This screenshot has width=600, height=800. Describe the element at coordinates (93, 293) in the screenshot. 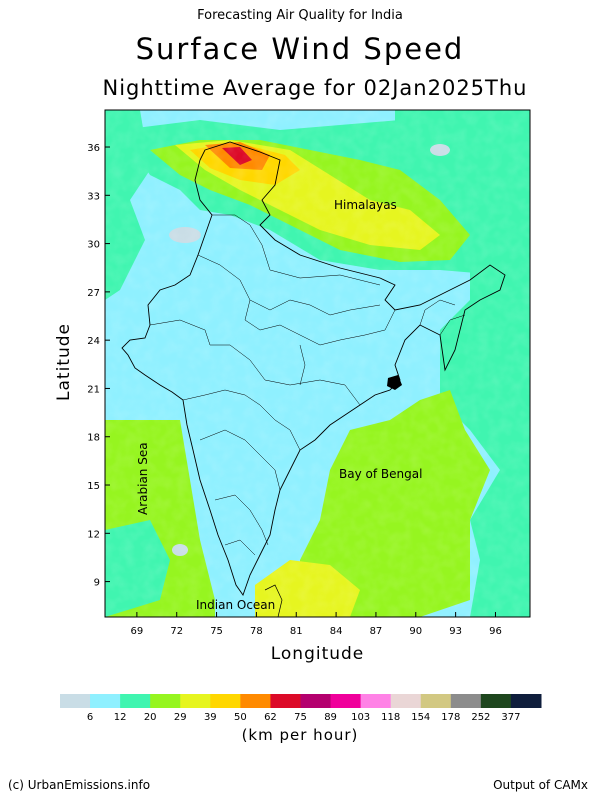

I see `y-tick-label: 27` at that location.